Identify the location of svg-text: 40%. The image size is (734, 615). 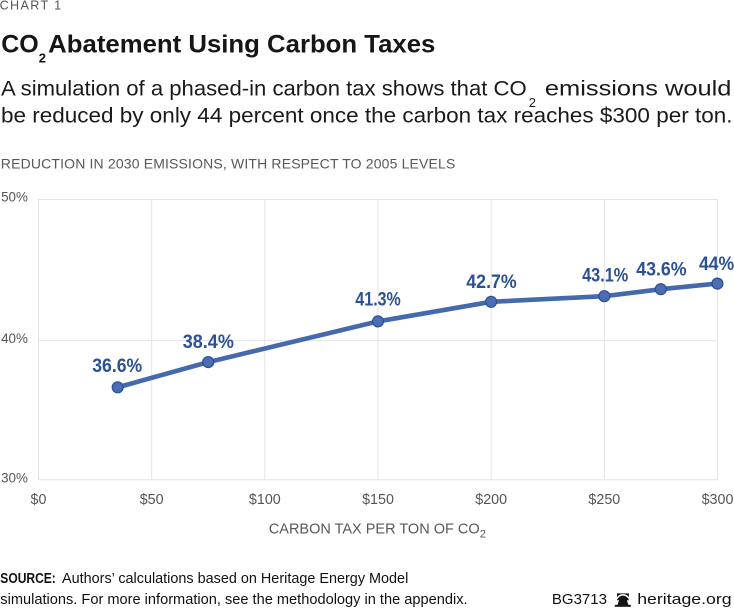
(14, 338).